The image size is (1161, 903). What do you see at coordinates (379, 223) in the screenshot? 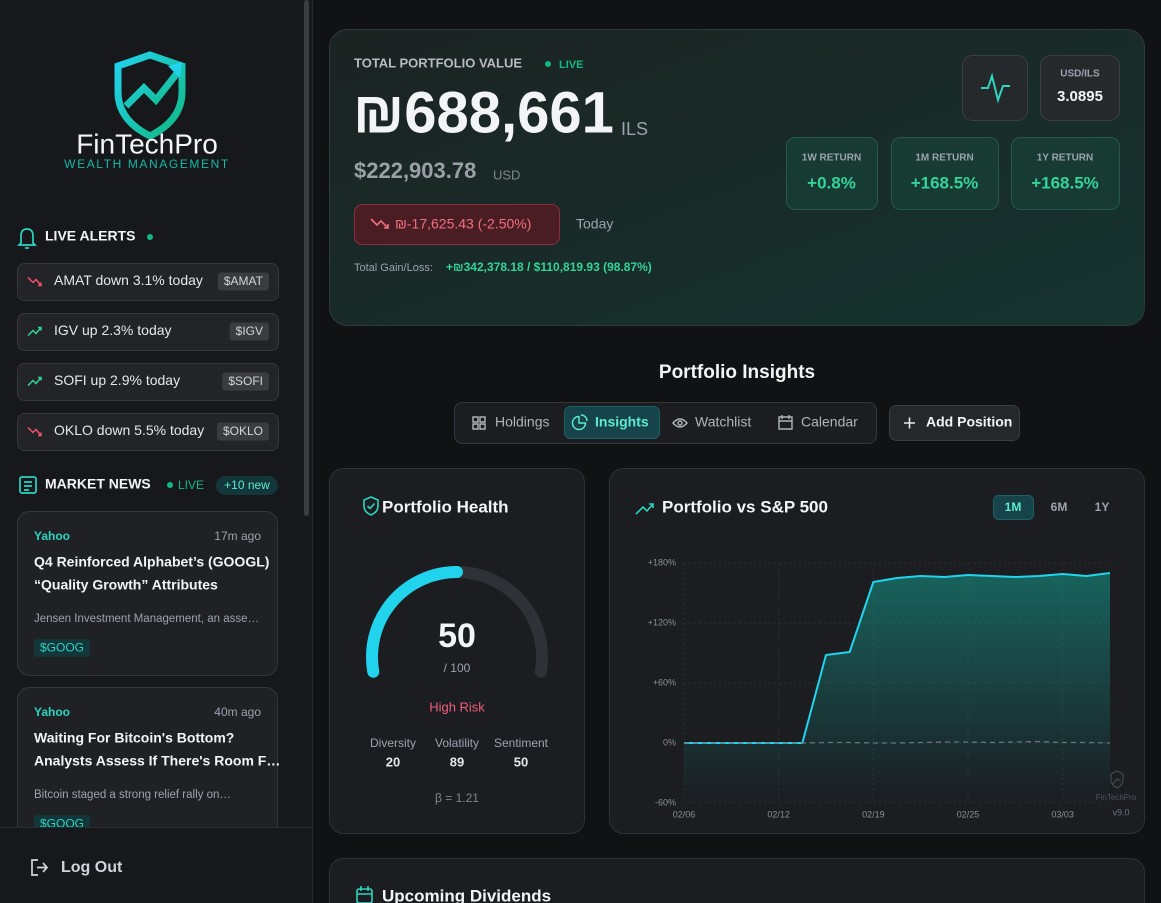
I see `down-icon` at bounding box center [379, 223].